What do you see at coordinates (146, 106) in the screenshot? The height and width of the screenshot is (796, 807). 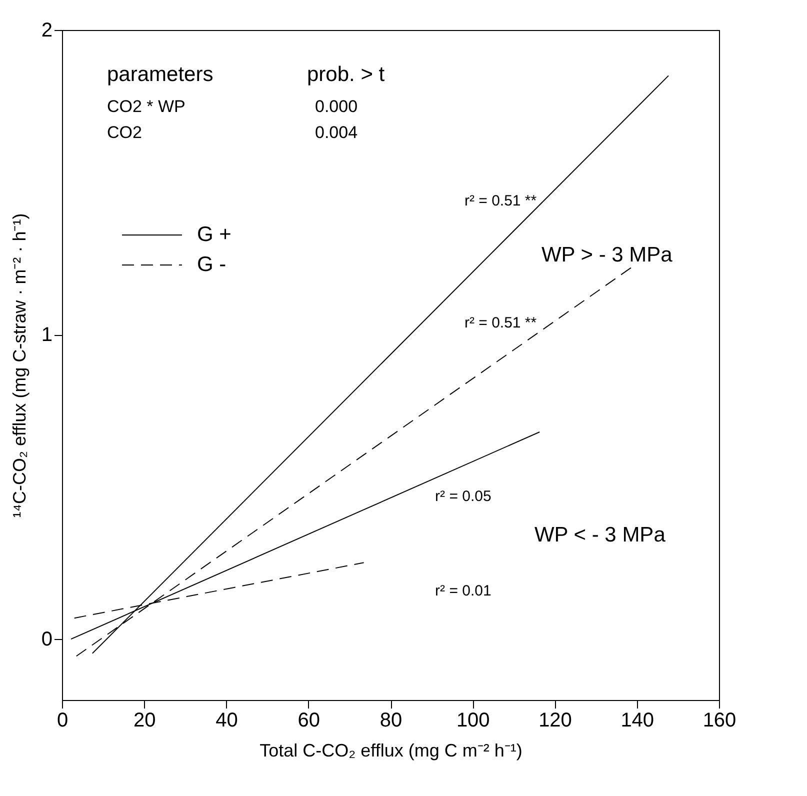 I see `annotation: CO2 * WP` at bounding box center [146, 106].